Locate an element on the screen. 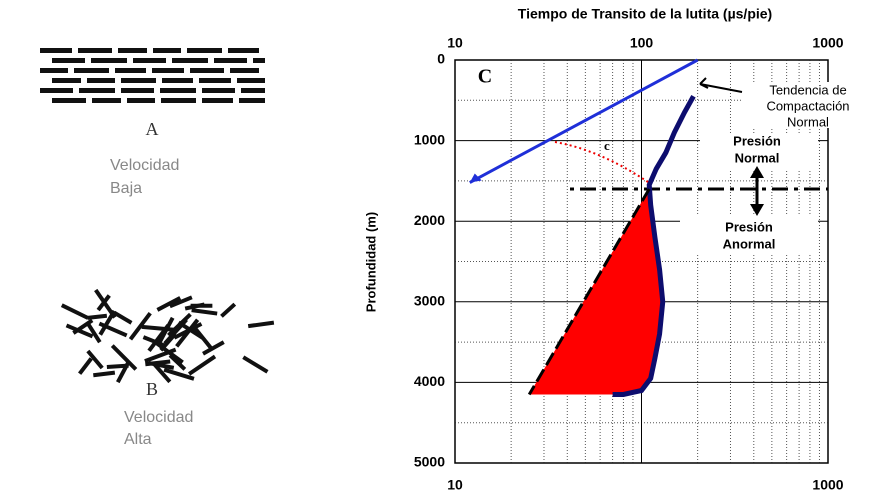  caption: Alta is located at coordinates (138, 439).